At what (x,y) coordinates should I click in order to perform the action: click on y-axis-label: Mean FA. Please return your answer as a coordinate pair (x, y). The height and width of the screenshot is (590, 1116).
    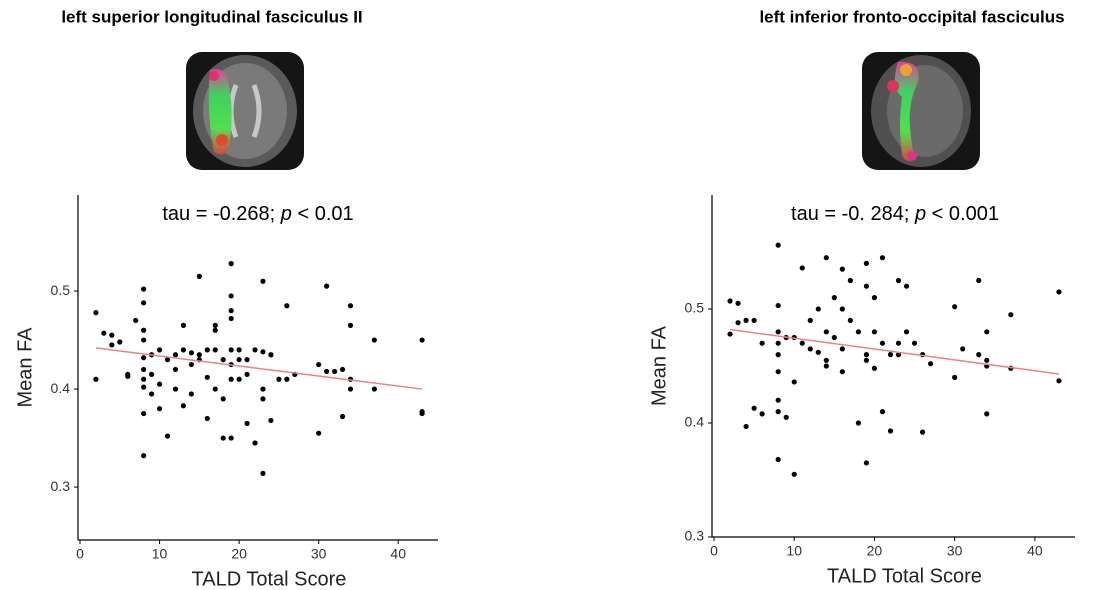
    Looking at the image, I should click on (25, 367).